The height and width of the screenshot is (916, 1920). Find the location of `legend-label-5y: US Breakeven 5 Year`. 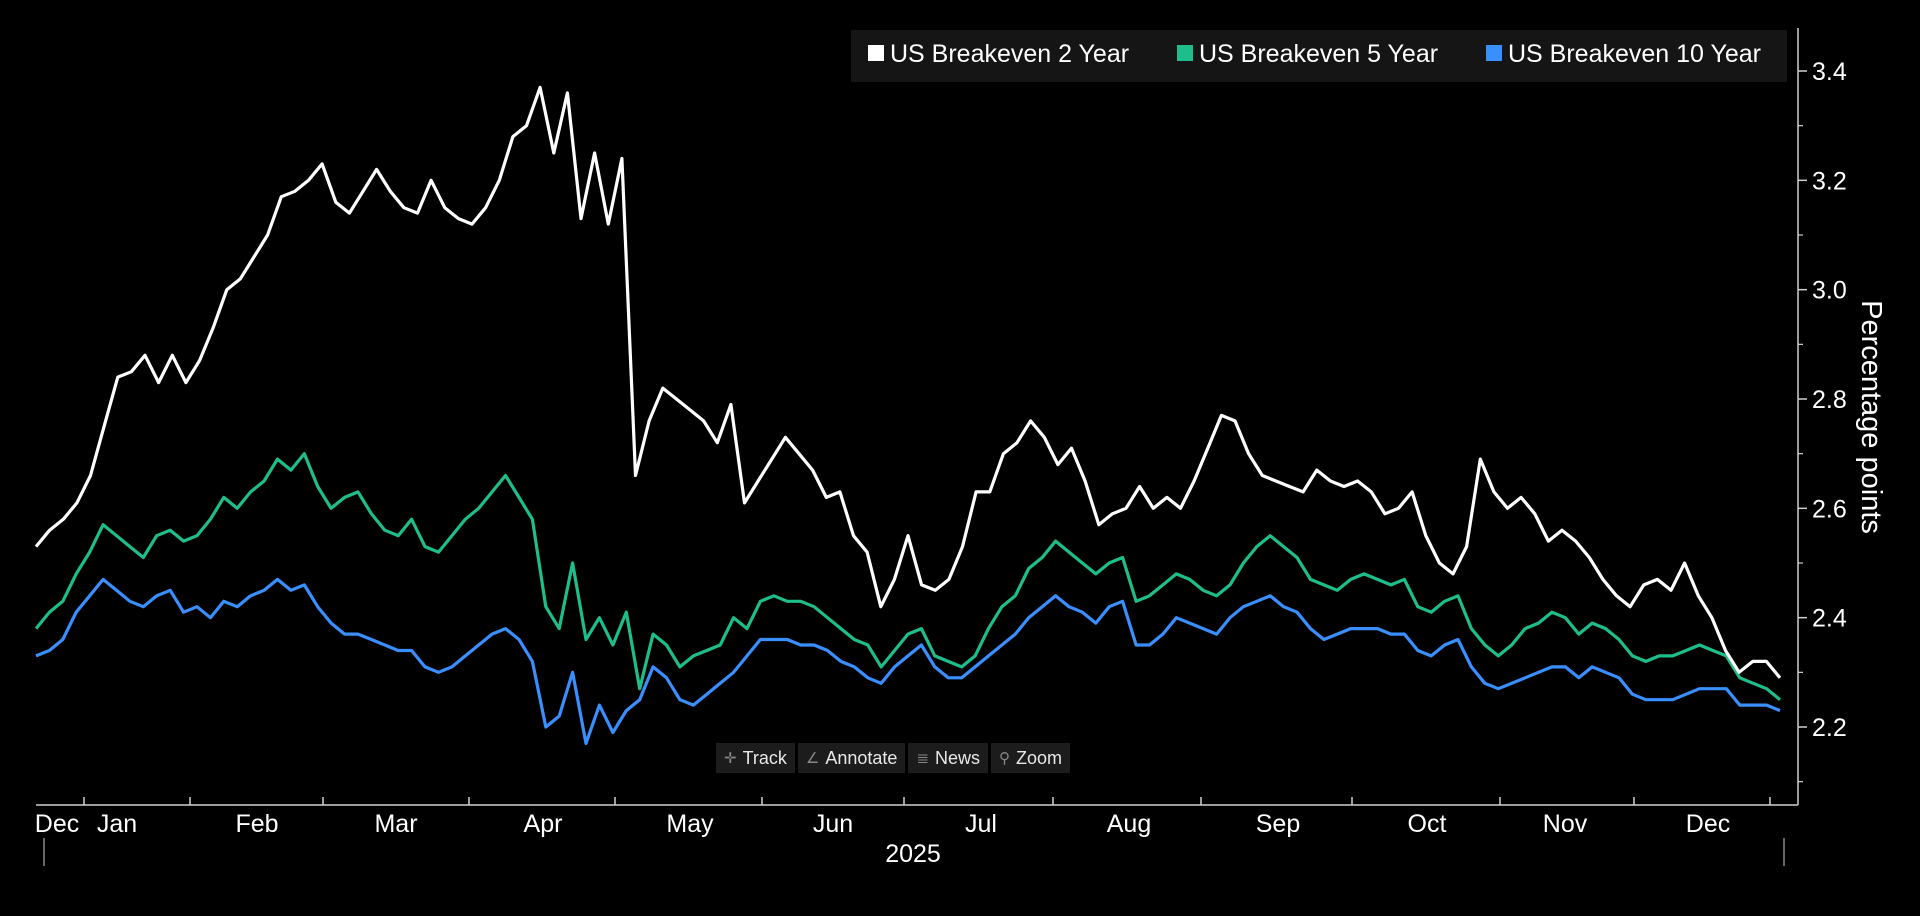

legend-label-5y: US Breakeven 5 Year is located at coordinates (1318, 54).